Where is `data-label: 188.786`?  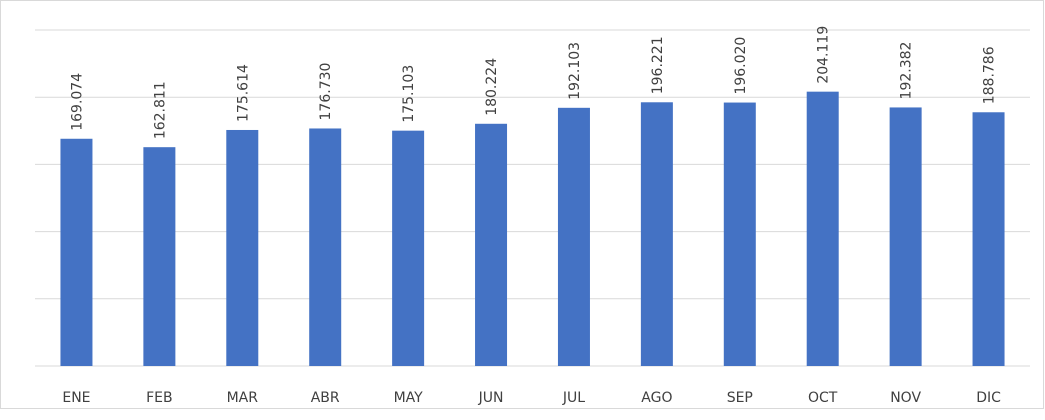
data-label: 188.786 is located at coordinates (990, 75).